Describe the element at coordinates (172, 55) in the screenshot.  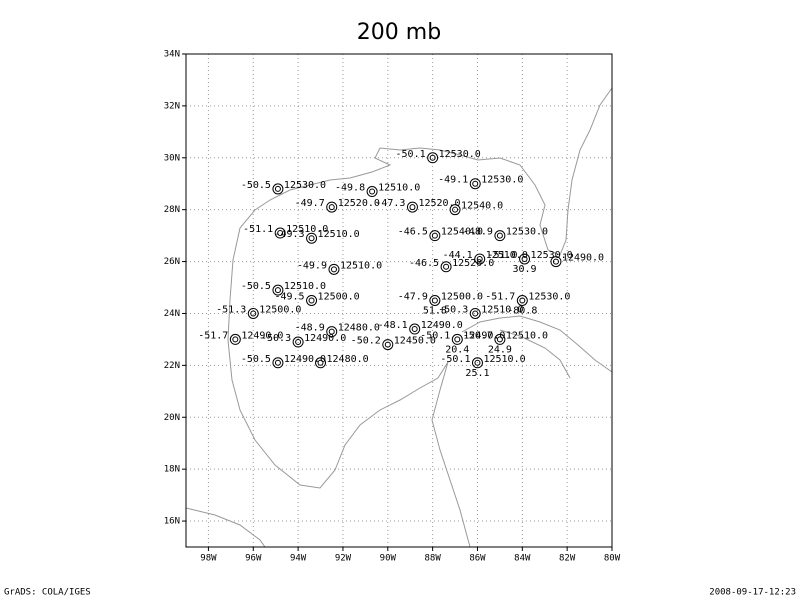
I see `y-tick-label: 34N` at that location.